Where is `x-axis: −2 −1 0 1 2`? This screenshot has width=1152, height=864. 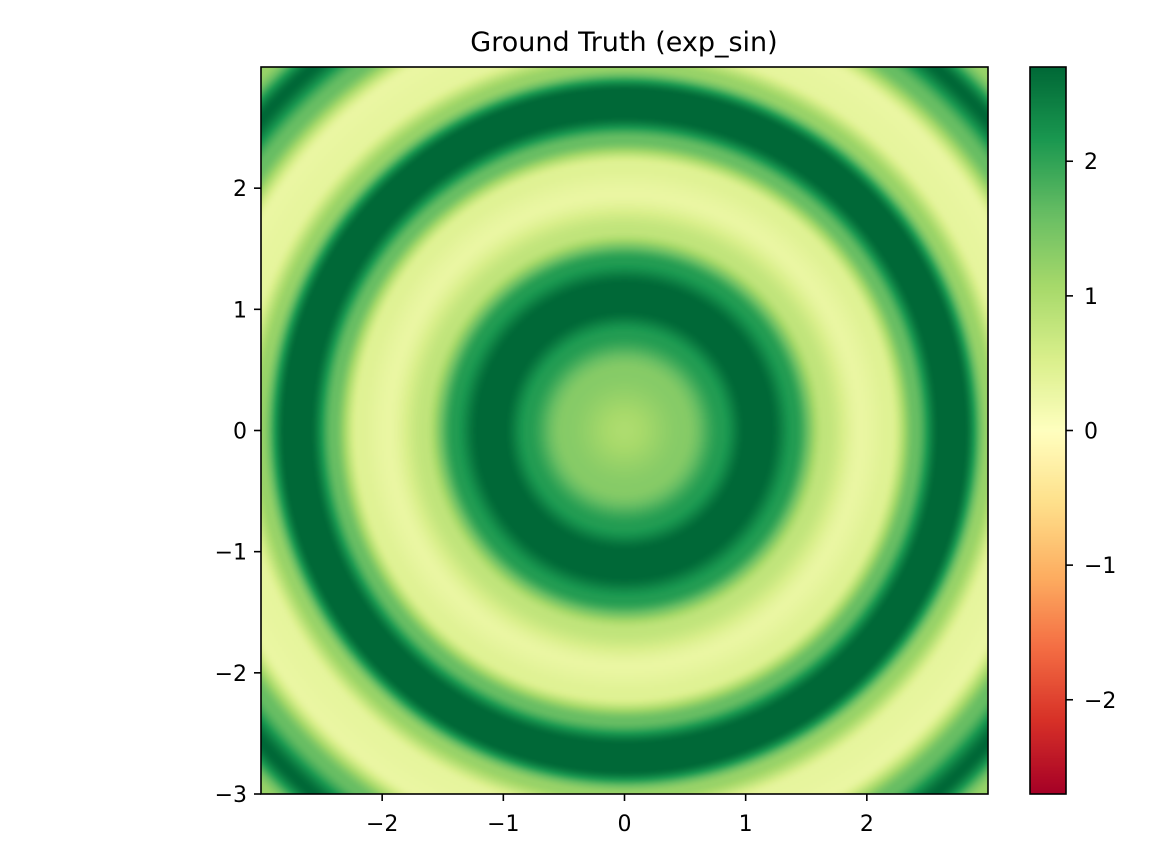
x-axis: −2 −1 0 1 2 is located at coordinates (620, 815).